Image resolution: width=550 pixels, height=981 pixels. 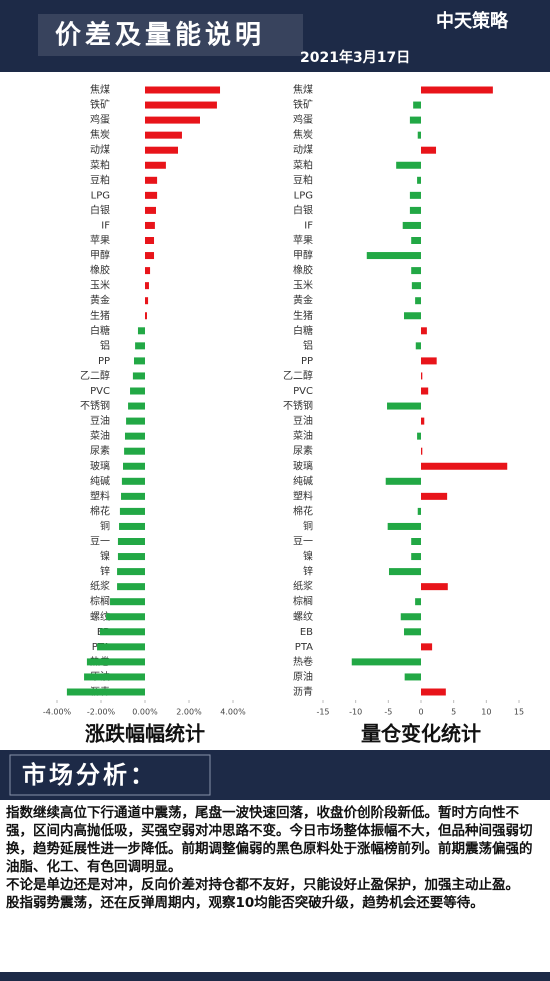 What do you see at coordinates (453, 712) in the screenshot?
I see `x-tick-label: 5` at bounding box center [453, 712].